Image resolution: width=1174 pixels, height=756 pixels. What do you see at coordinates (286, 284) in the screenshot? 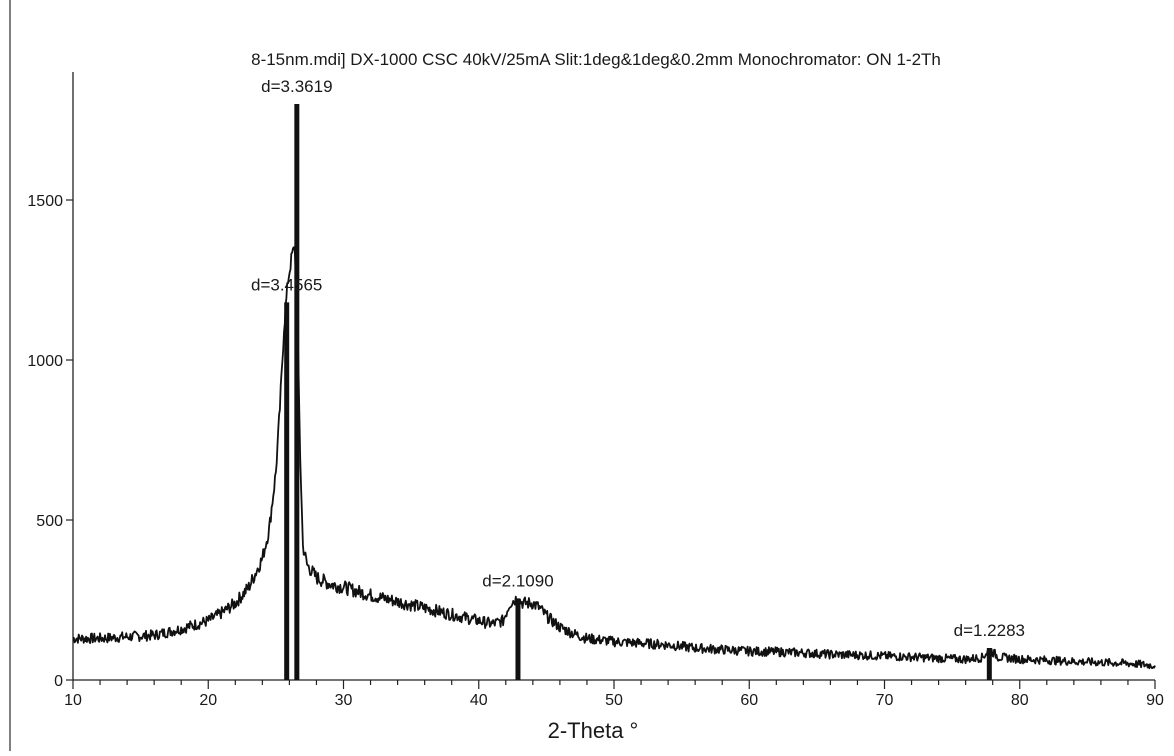
I see `reflection-label: d=3.4565` at bounding box center [286, 284].